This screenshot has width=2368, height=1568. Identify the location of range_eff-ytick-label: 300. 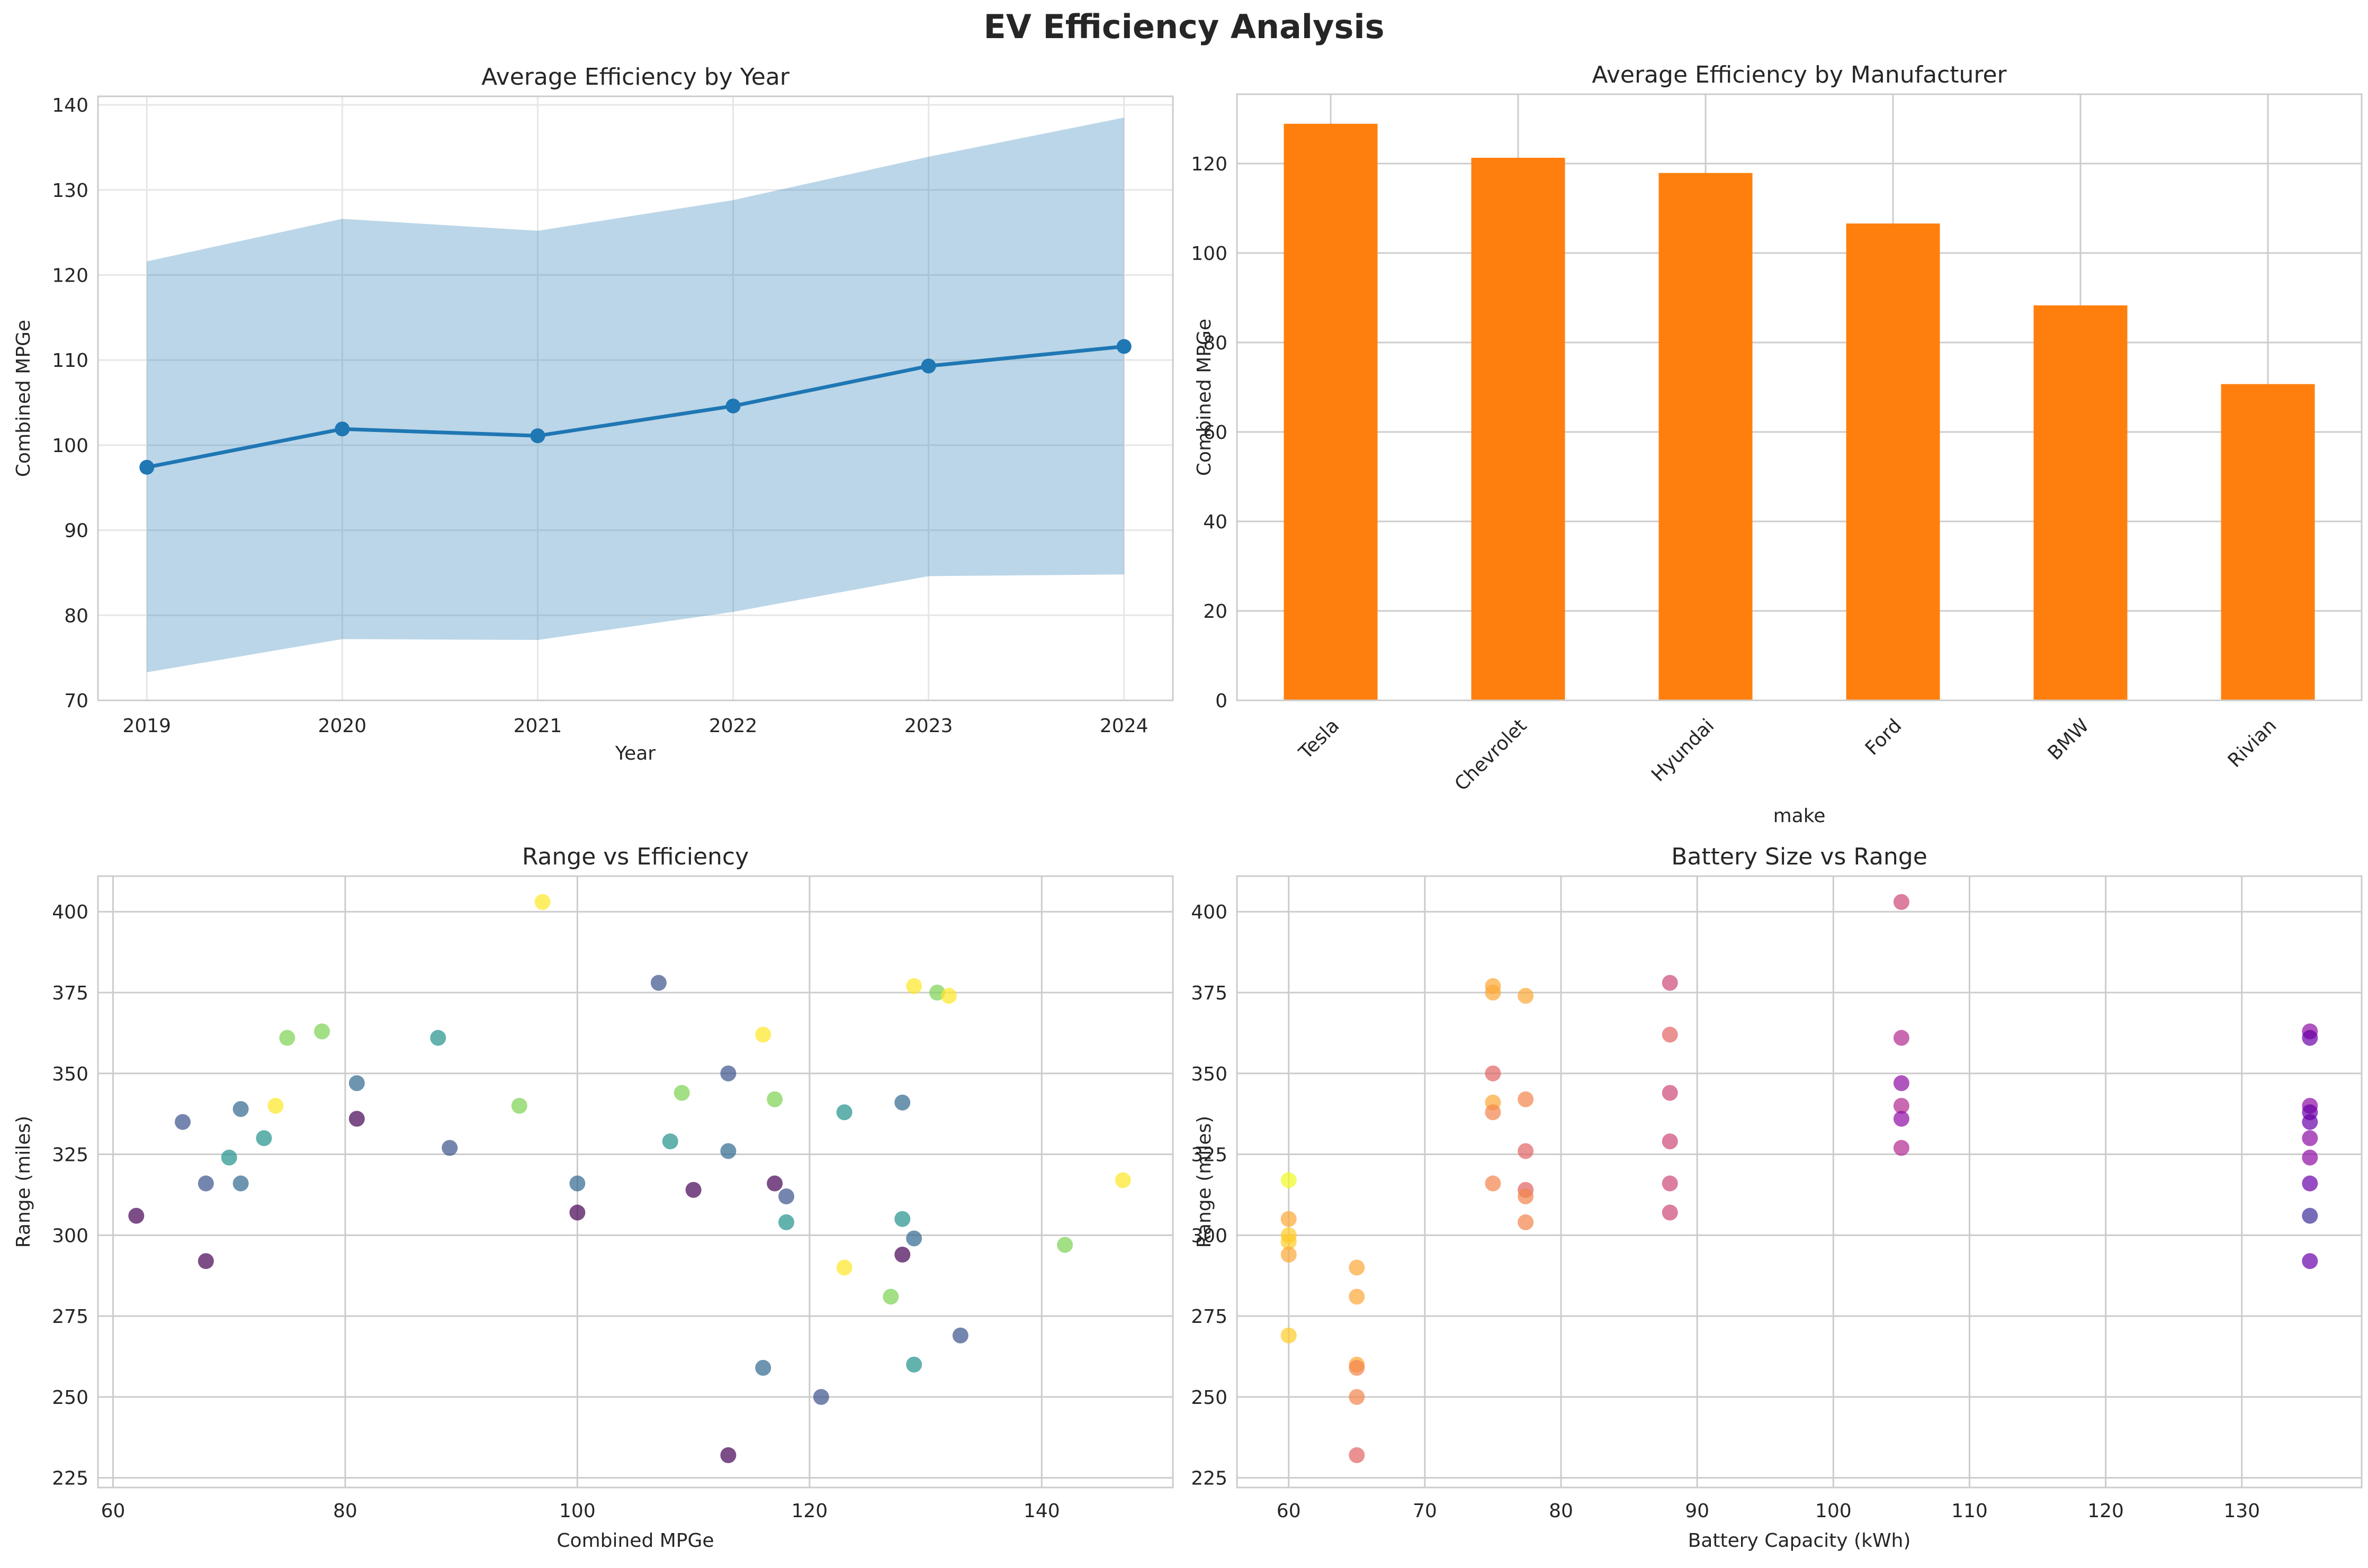
(70, 1236).